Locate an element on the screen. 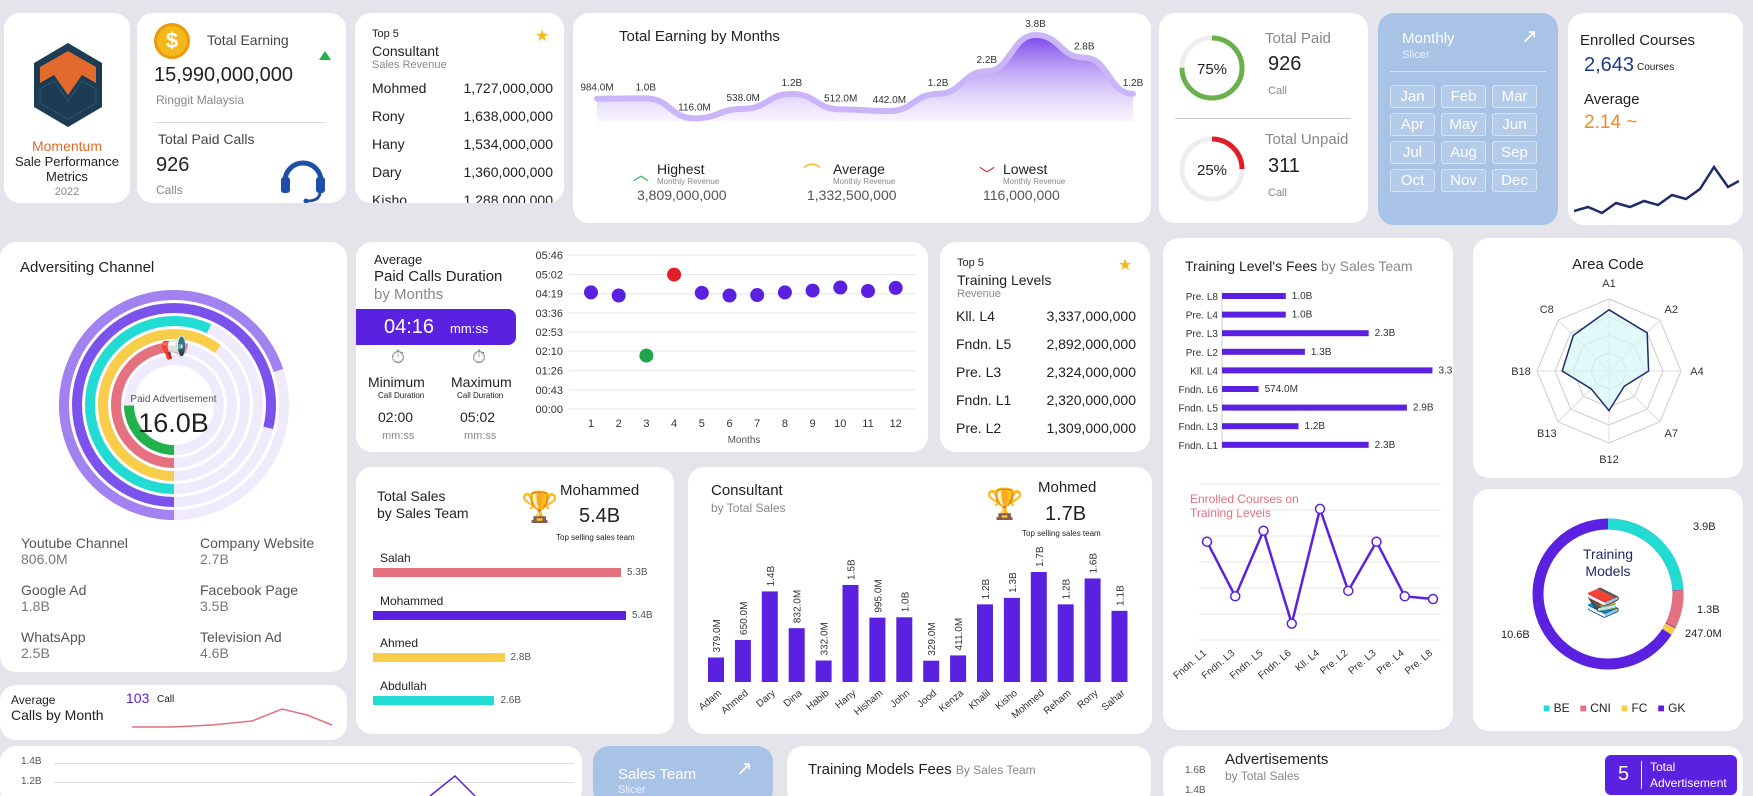 This screenshot has height=796, width=1753. area-radar-chart: A1 A2 A4 A7 B12 B13 B18 C8 is located at coordinates (1607, 372).